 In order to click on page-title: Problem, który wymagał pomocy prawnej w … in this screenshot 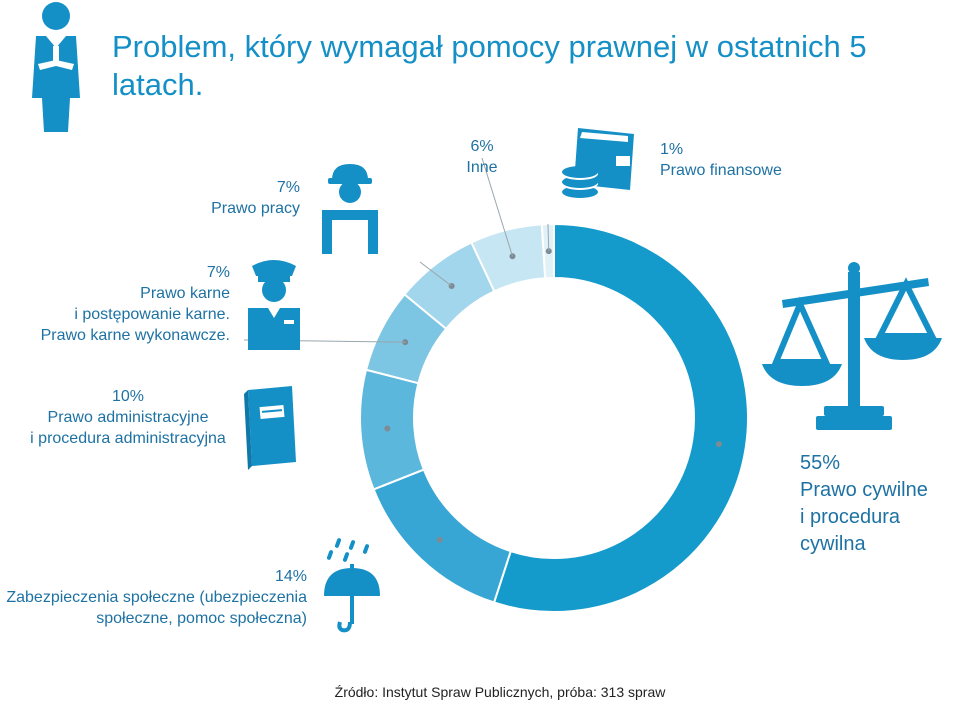, I will do `click(489, 65)`.